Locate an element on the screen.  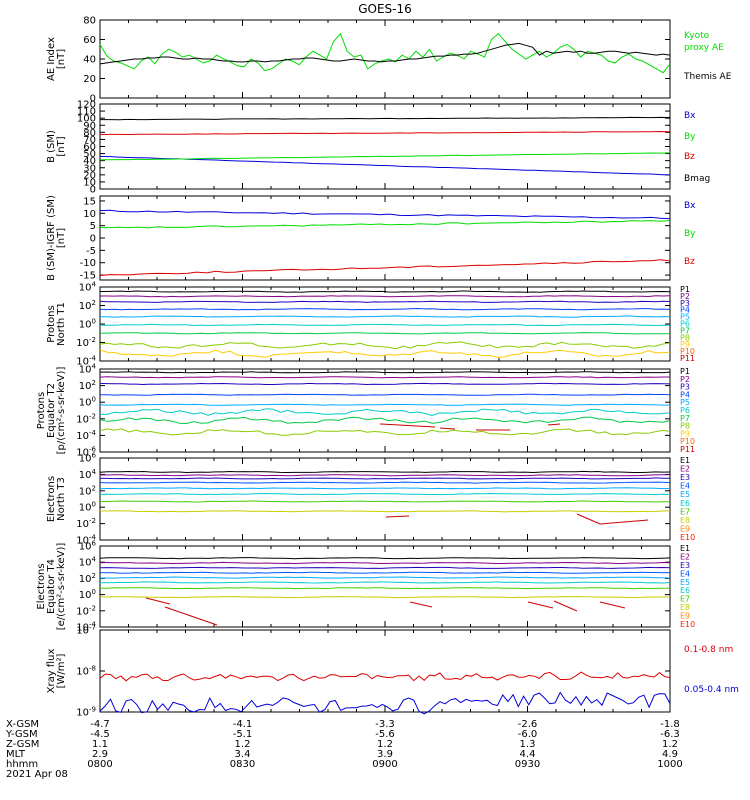
legend-entry: P10 is located at coordinates (687, 351).